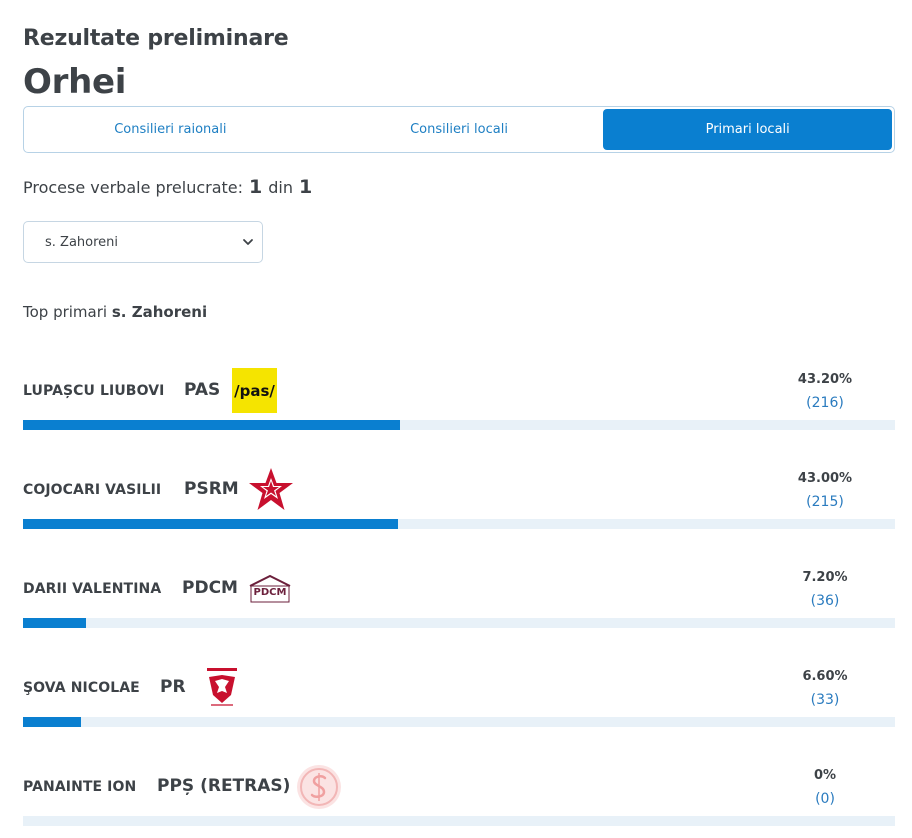  What do you see at coordinates (210, 588) in the screenshot?
I see `candidate-party: PDCM` at bounding box center [210, 588].